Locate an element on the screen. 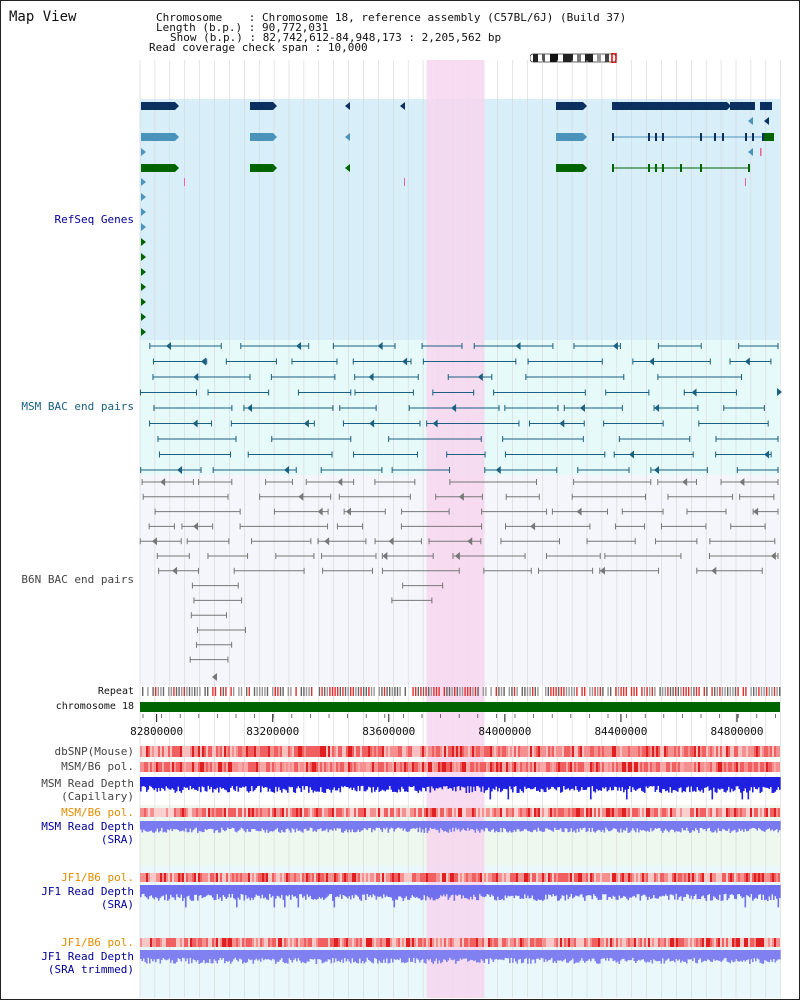 This screenshot has width=800, height=1000. gene-exon is located at coordinates (769, 137).